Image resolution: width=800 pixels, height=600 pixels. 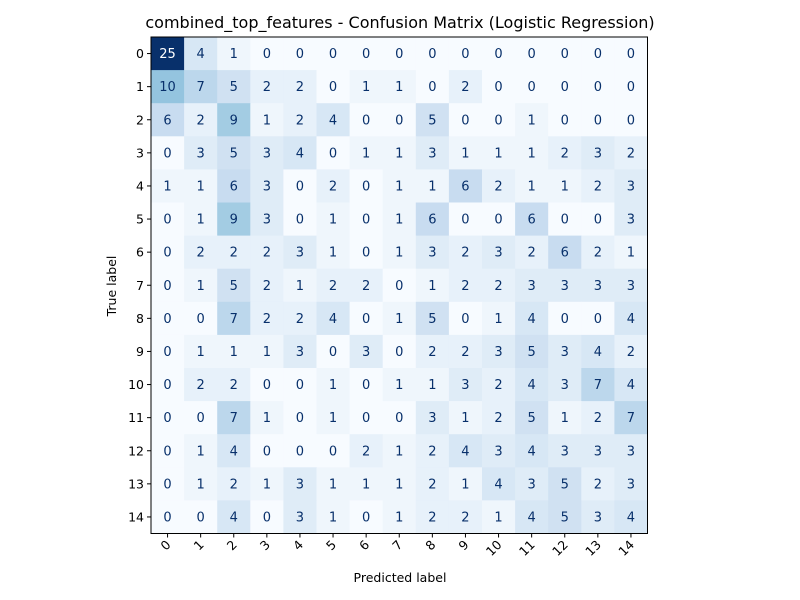 What do you see at coordinates (234, 451) in the screenshot?
I see `cell-value-12-2: 4` at bounding box center [234, 451].